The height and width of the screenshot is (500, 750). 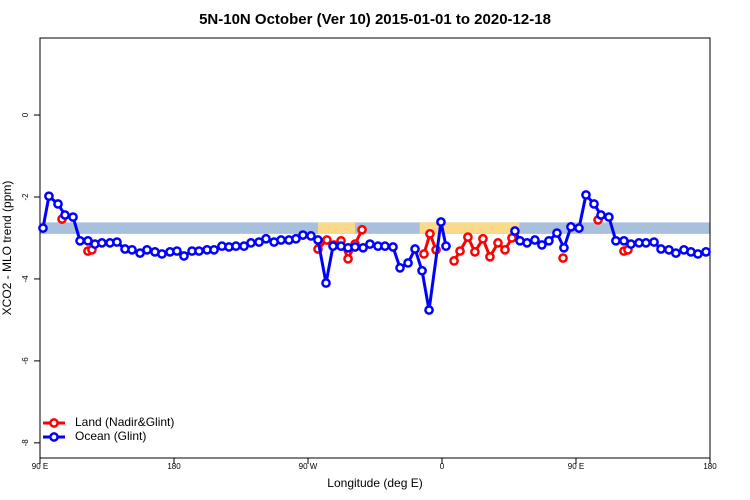 I want to click on y-tick-label: -6, so click(x=25, y=361).